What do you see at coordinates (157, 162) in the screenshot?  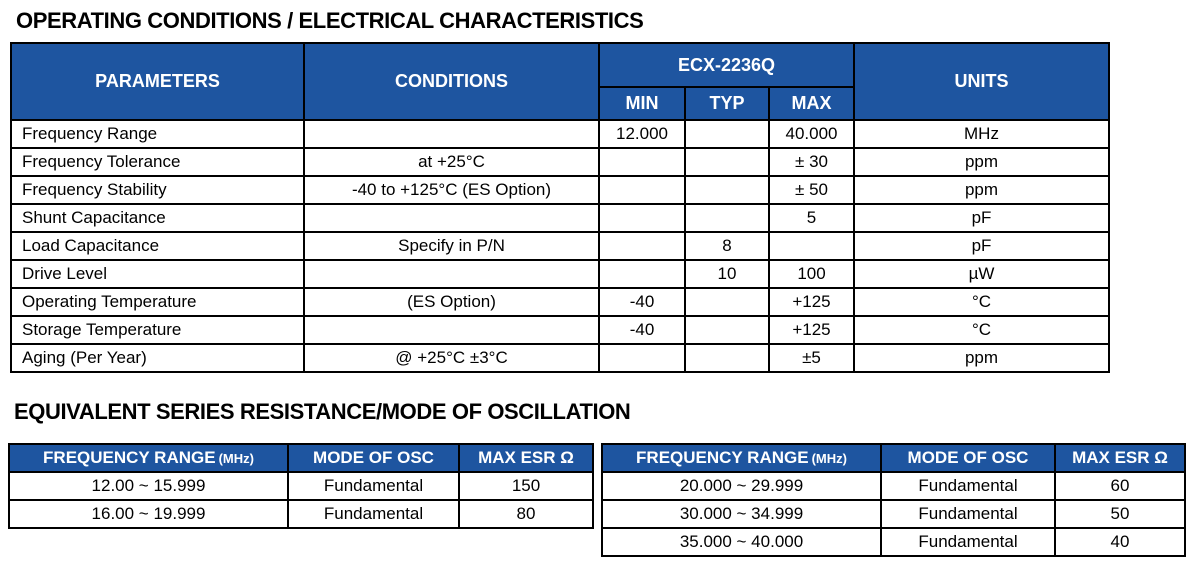 I see `parameter-cell: Frequency Tolerance` at bounding box center [157, 162].